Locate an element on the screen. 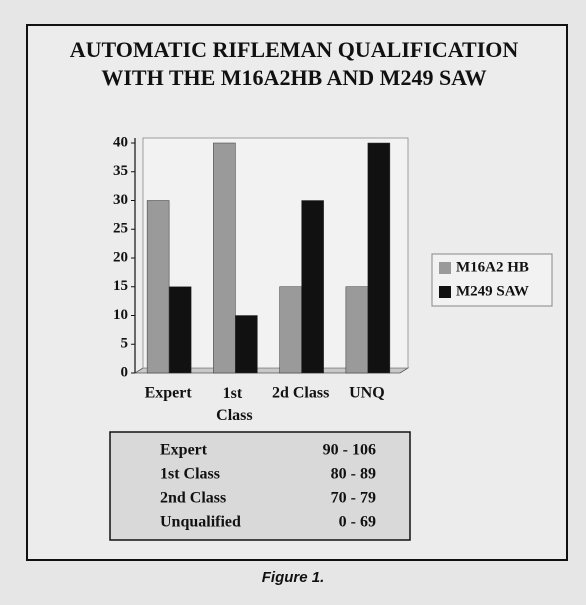  y-tick-label: 15 is located at coordinates (120, 286).